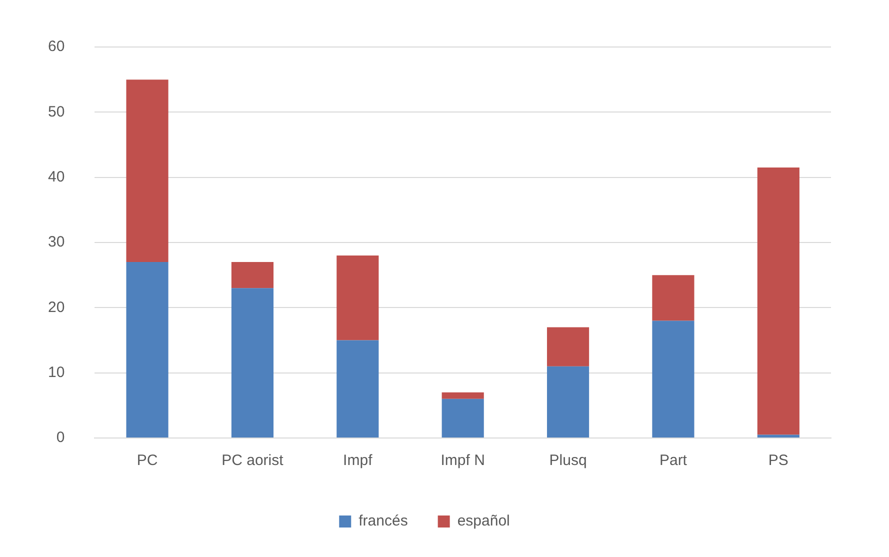 The width and height of the screenshot is (889, 557). I want to click on x-tick-label: Part, so click(673, 461).